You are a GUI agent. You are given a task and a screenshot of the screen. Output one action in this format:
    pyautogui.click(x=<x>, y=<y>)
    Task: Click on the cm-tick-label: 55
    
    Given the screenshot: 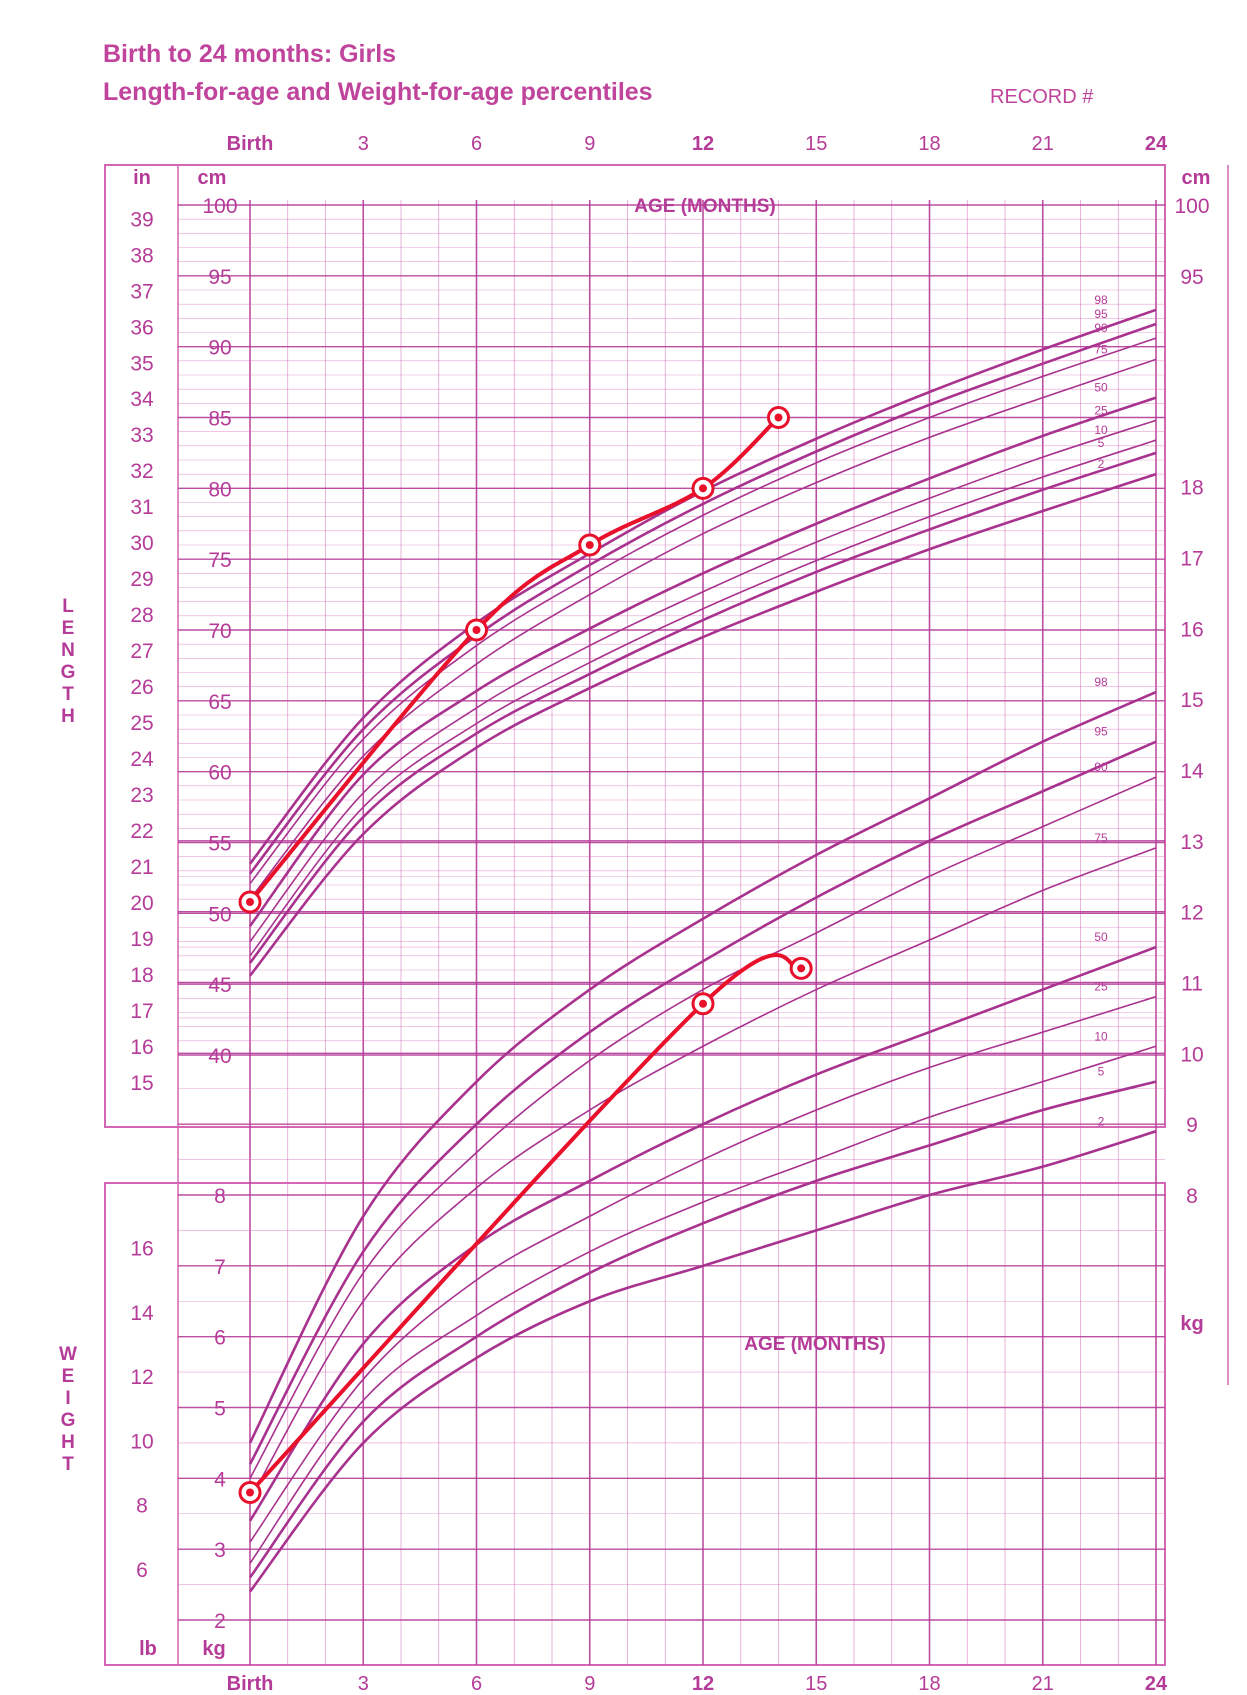 What is the action you would take?
    pyautogui.click(x=219, y=844)
    